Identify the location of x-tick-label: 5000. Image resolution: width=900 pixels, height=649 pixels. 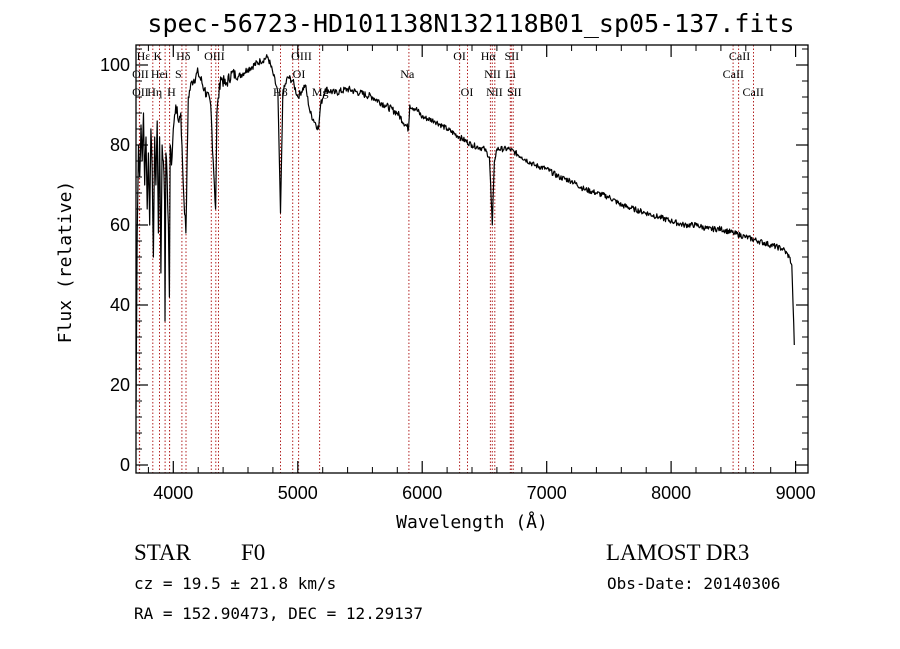
(298, 493).